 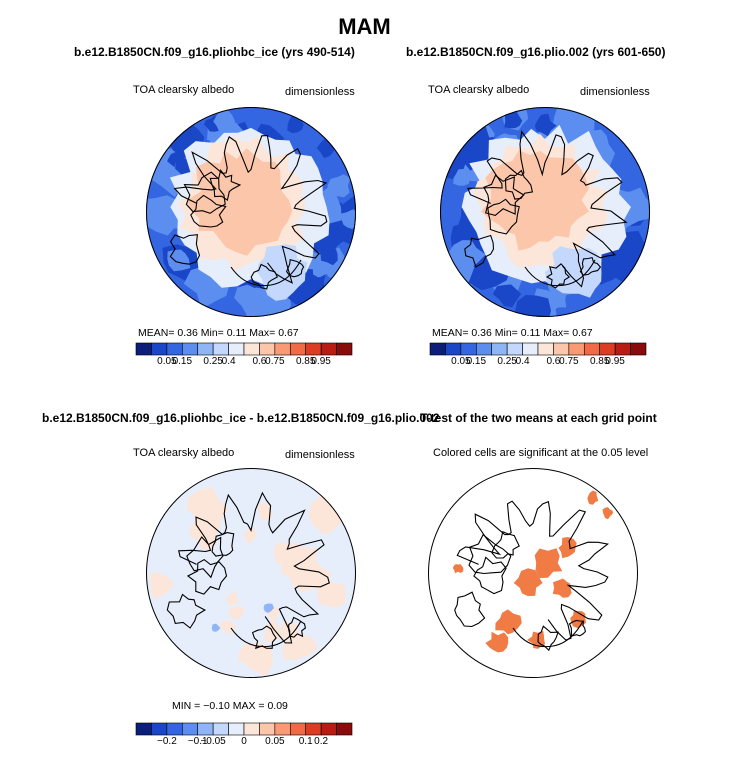 I want to click on panel-4-coastlines, so click(x=532, y=576).